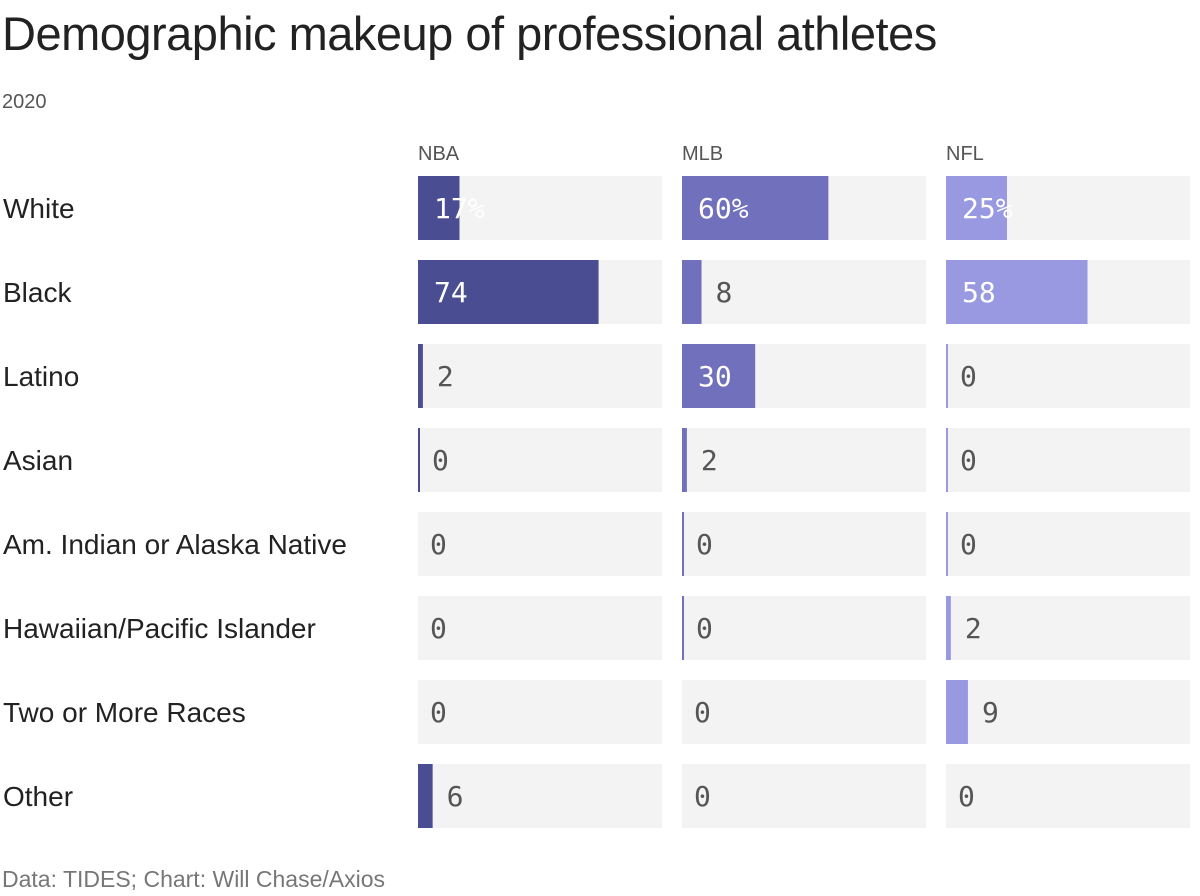  What do you see at coordinates (702, 154) in the screenshot?
I see `column-label-mlb: MLB` at bounding box center [702, 154].